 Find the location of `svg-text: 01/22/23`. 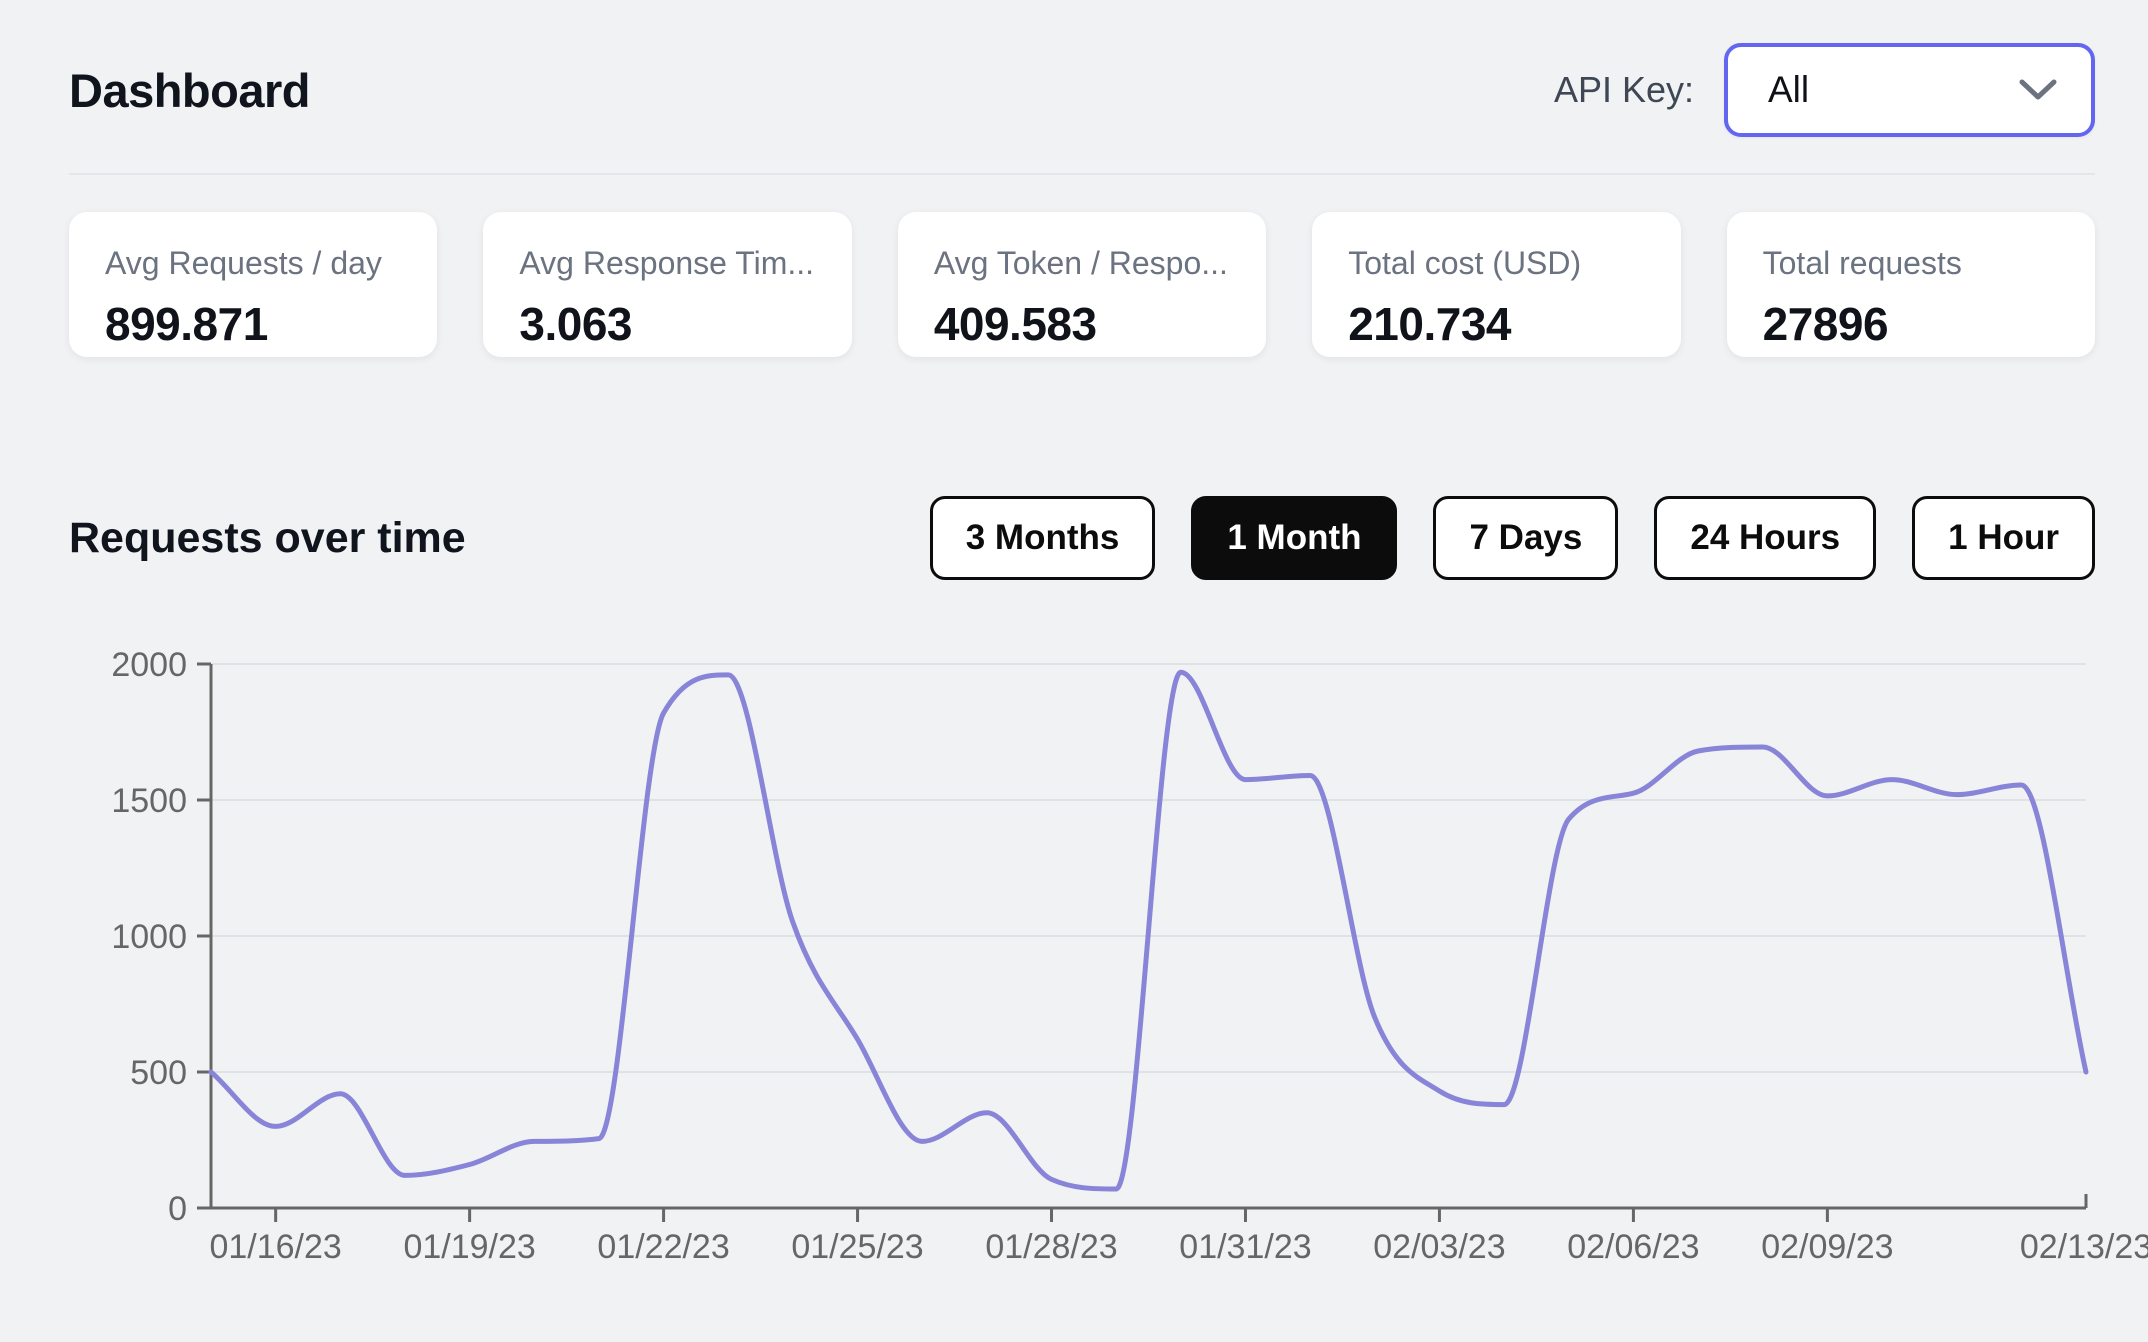

svg-text: 01/22/23 is located at coordinates (663, 1247).